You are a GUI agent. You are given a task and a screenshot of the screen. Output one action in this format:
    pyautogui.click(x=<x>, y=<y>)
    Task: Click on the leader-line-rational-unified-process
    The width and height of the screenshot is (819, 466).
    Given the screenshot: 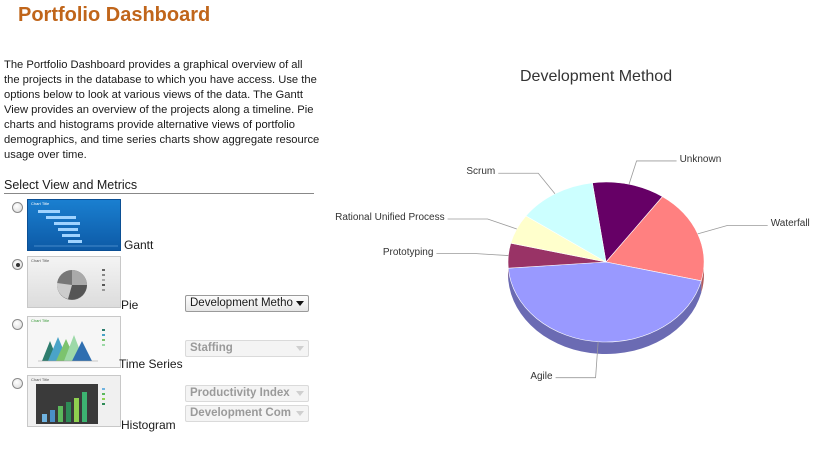 What is the action you would take?
    pyautogui.click(x=482, y=224)
    